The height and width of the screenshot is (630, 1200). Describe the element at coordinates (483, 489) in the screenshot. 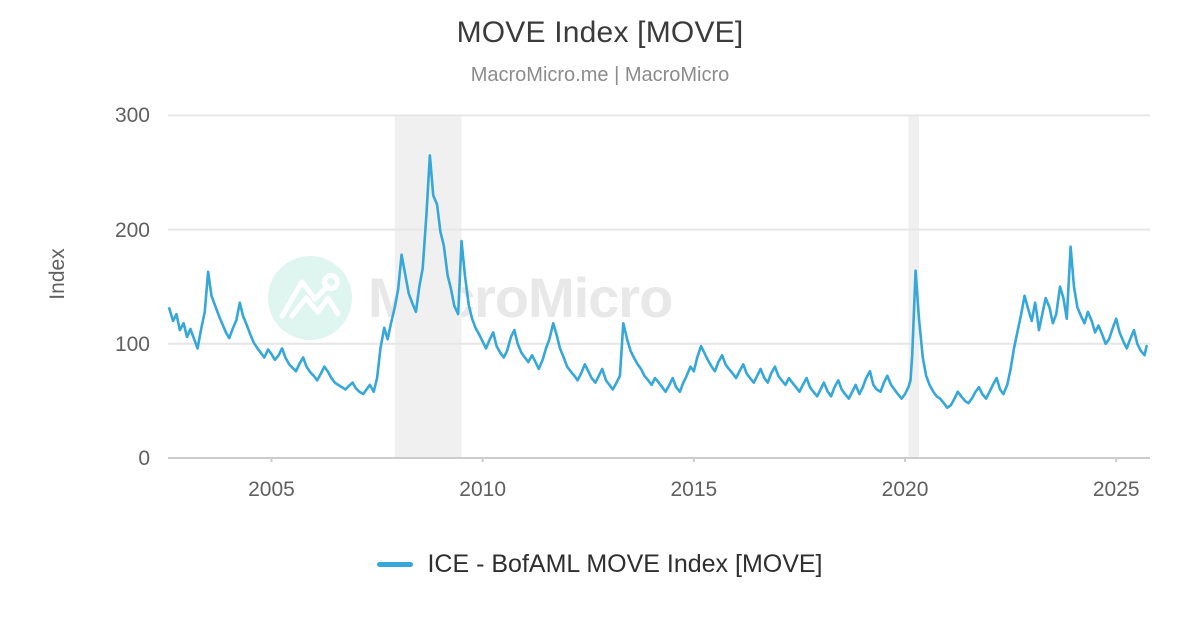

I see `x-tick-label: 2010` at that location.